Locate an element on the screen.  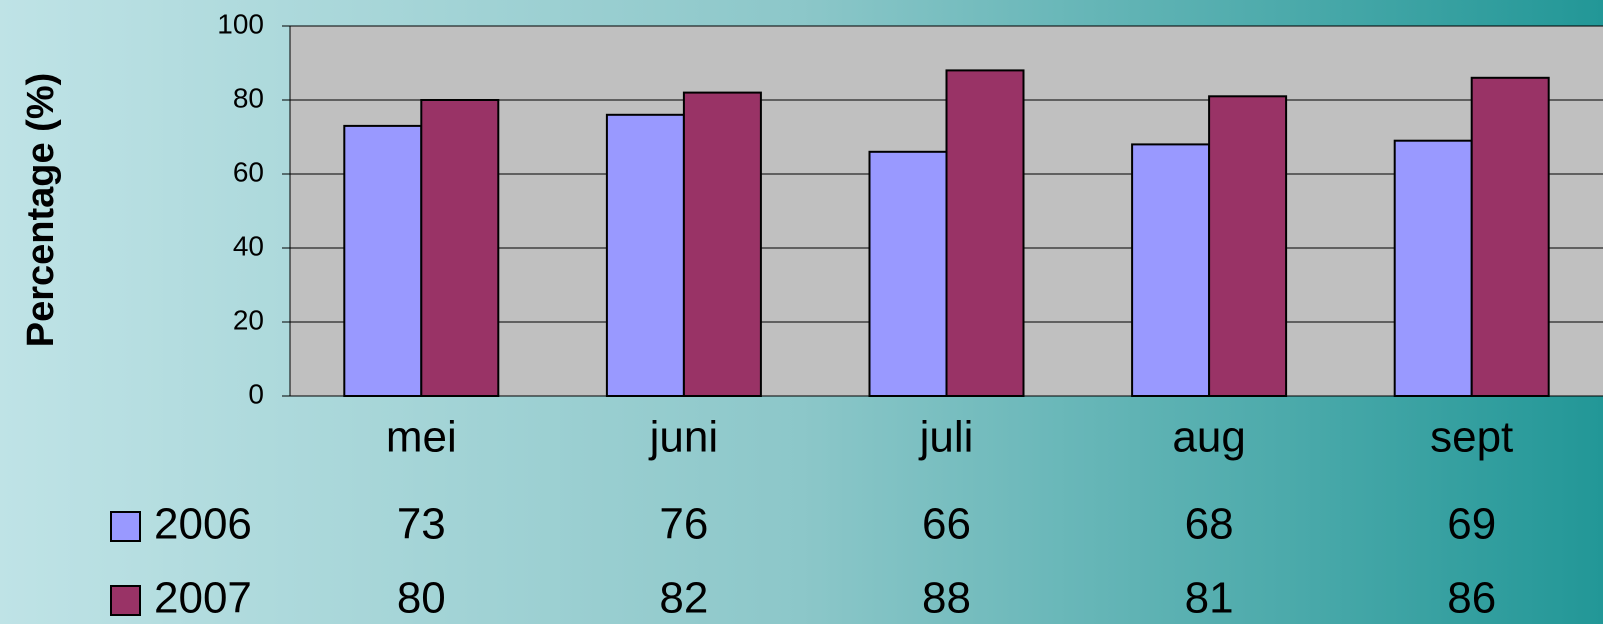
x-tick-label: mei is located at coordinates (421, 437).